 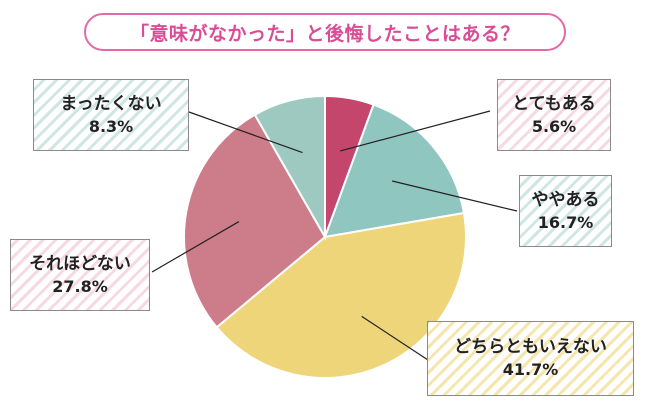 What do you see at coordinates (111, 103) in the screenshot?
I see `slice-label-name: まったくない` at bounding box center [111, 103].